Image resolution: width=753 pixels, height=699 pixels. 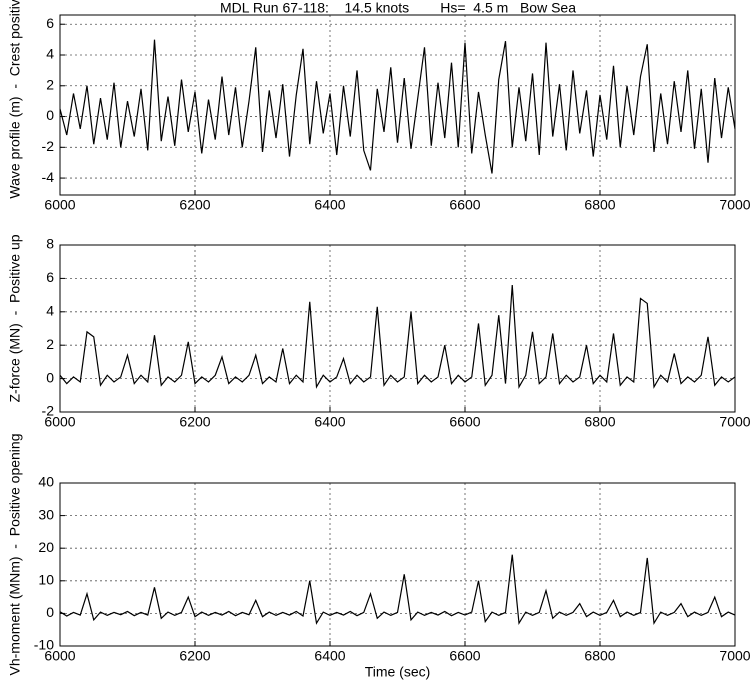 What do you see at coordinates (46, 547) in the screenshot?
I see `y-tick-label: 20` at bounding box center [46, 547].